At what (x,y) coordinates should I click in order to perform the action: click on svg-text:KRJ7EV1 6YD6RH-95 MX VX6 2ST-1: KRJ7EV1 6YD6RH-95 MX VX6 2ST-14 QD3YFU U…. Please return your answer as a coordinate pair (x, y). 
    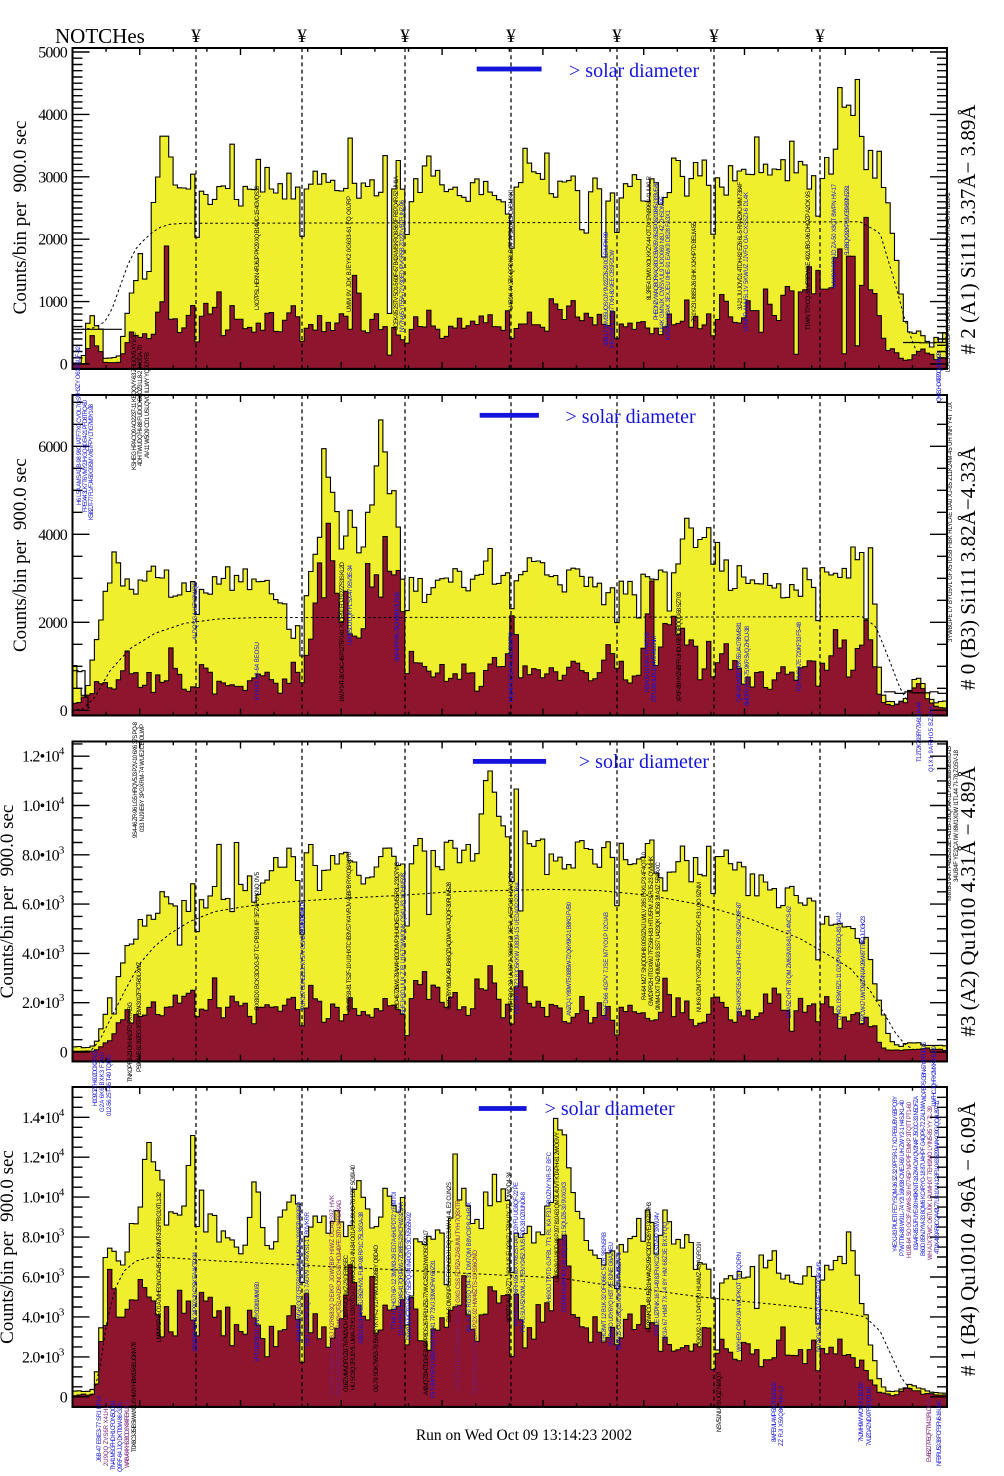
    Looking at the image, I should click on (517, 1254).